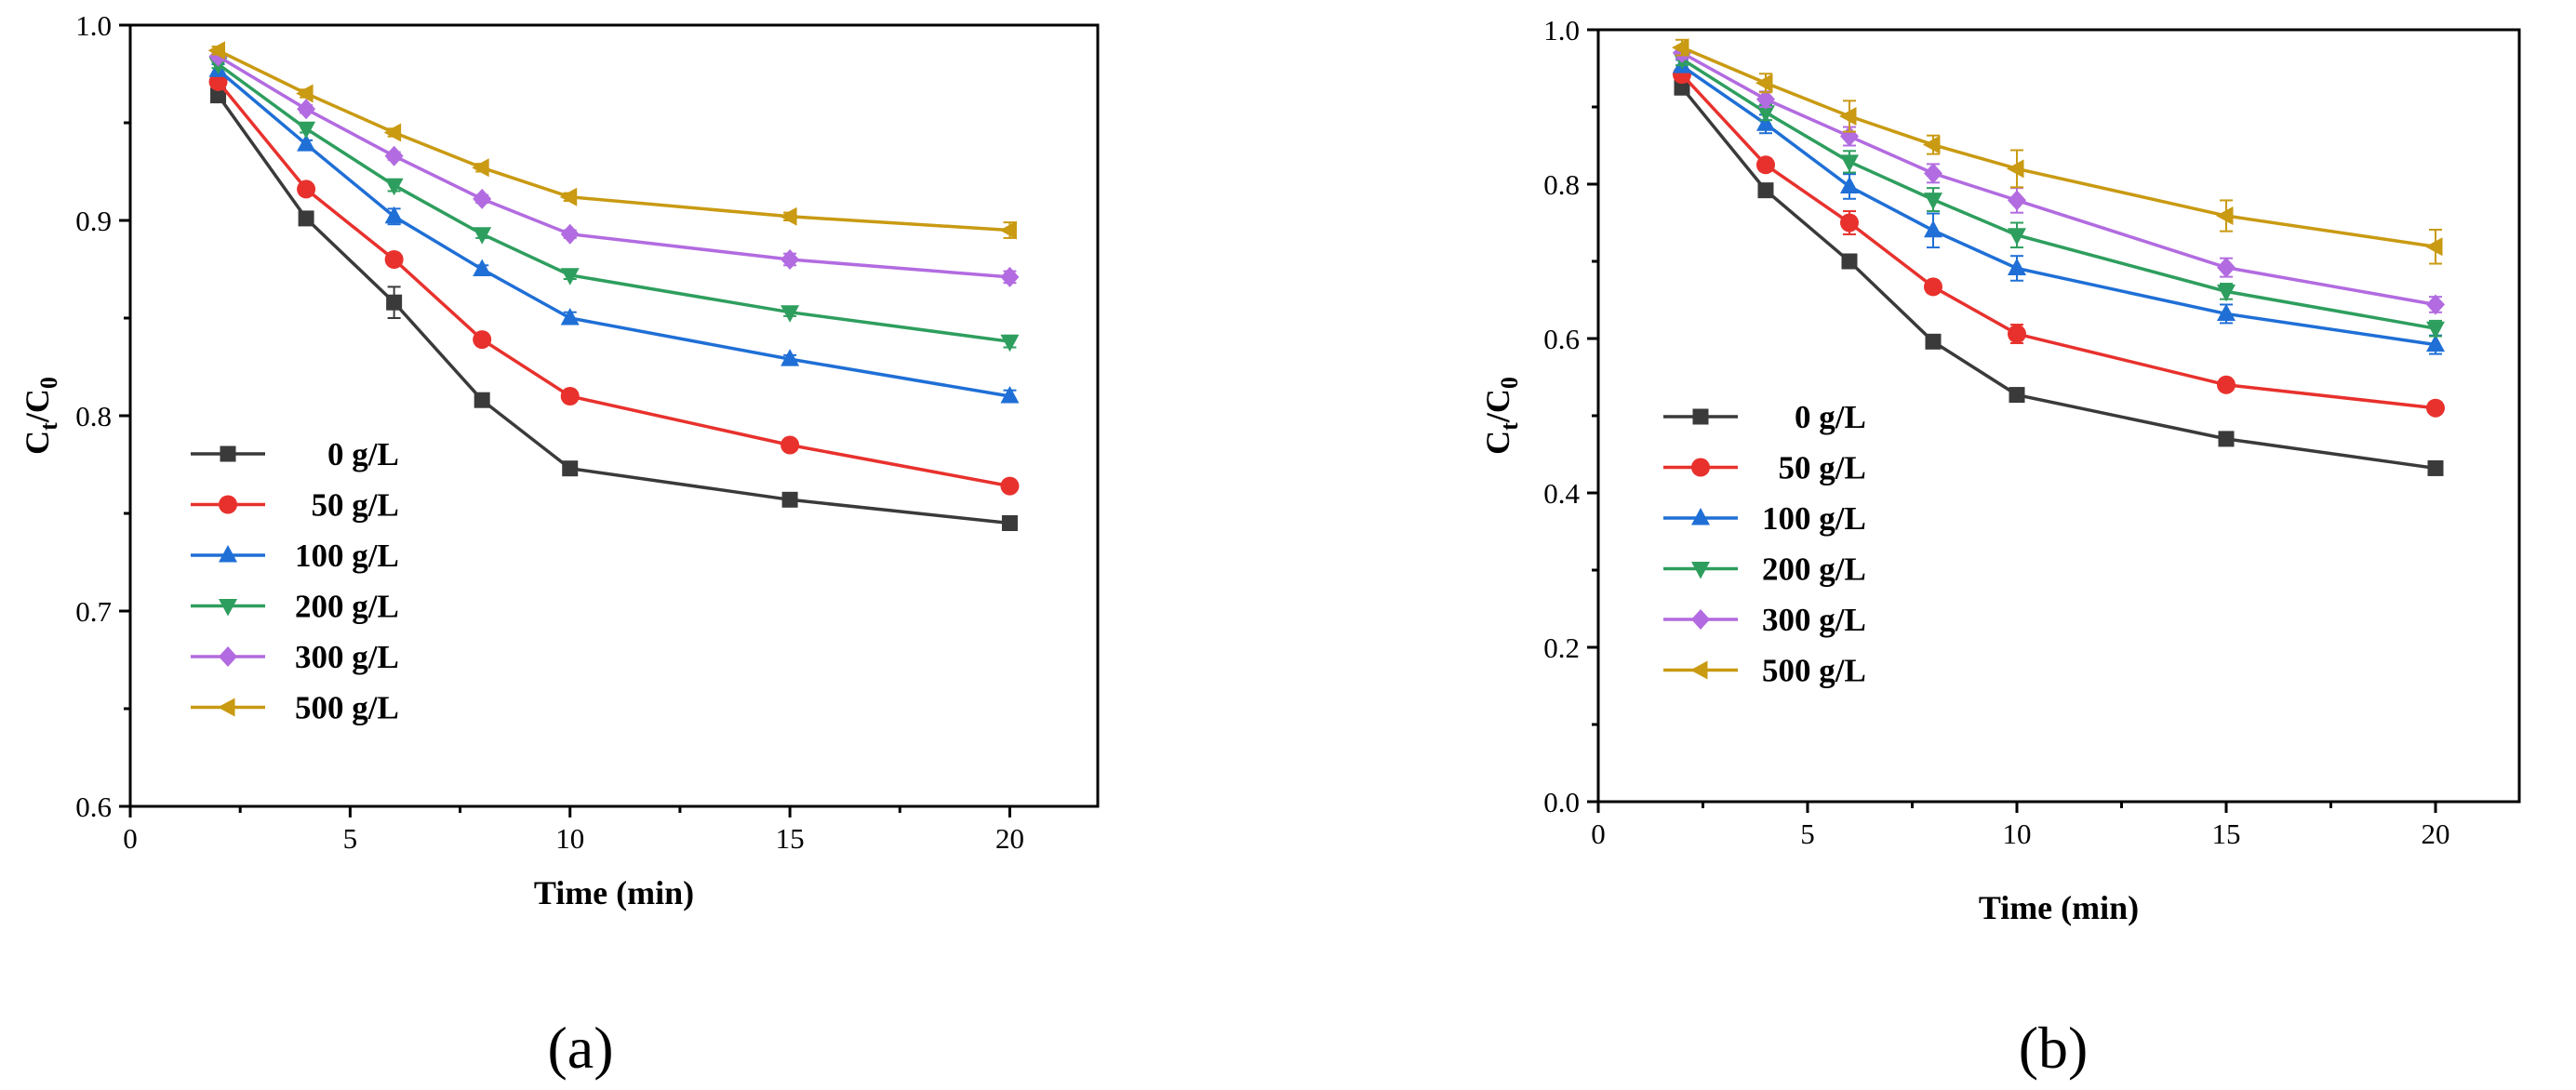 The width and height of the screenshot is (2576, 1090). I want to click on y-tick-label: 1.0, so click(1561, 30).